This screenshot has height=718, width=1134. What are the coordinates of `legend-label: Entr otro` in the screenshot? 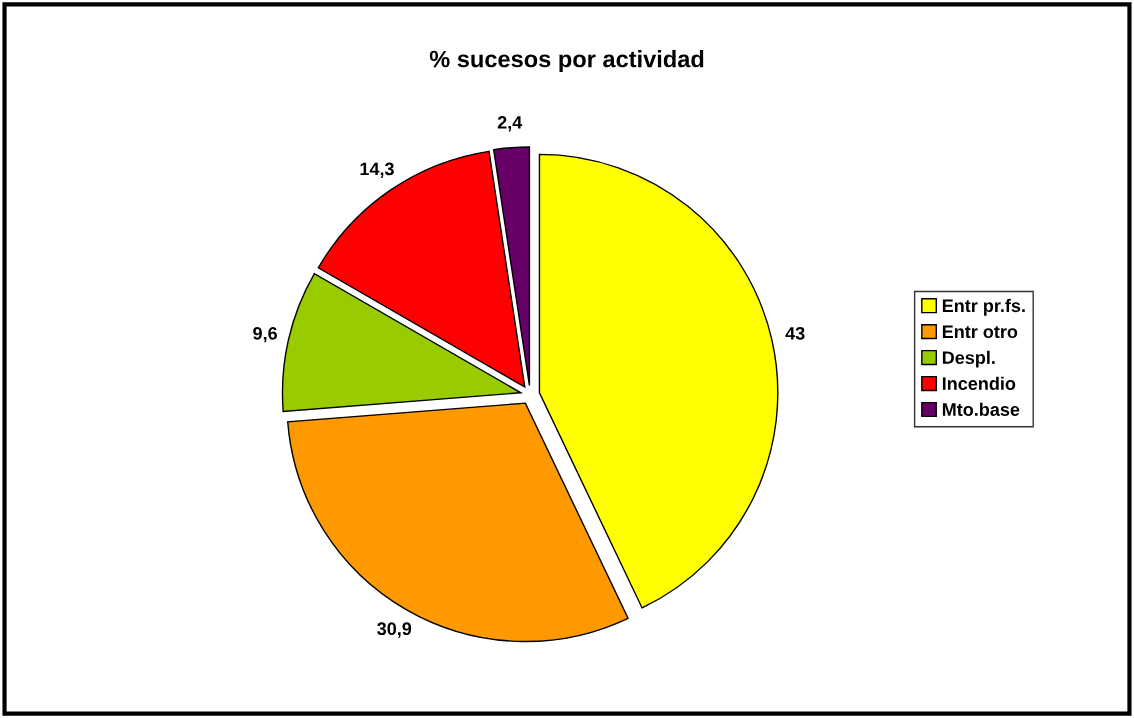 It's located at (980, 332).